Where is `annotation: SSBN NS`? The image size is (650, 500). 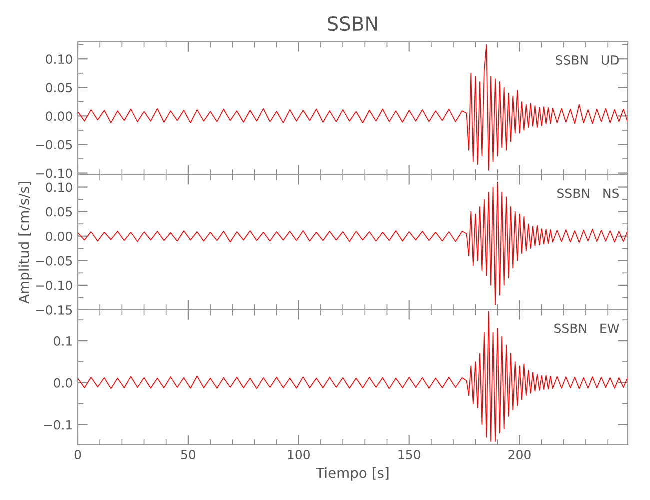
annotation: SSBN NS is located at coordinates (589, 193).